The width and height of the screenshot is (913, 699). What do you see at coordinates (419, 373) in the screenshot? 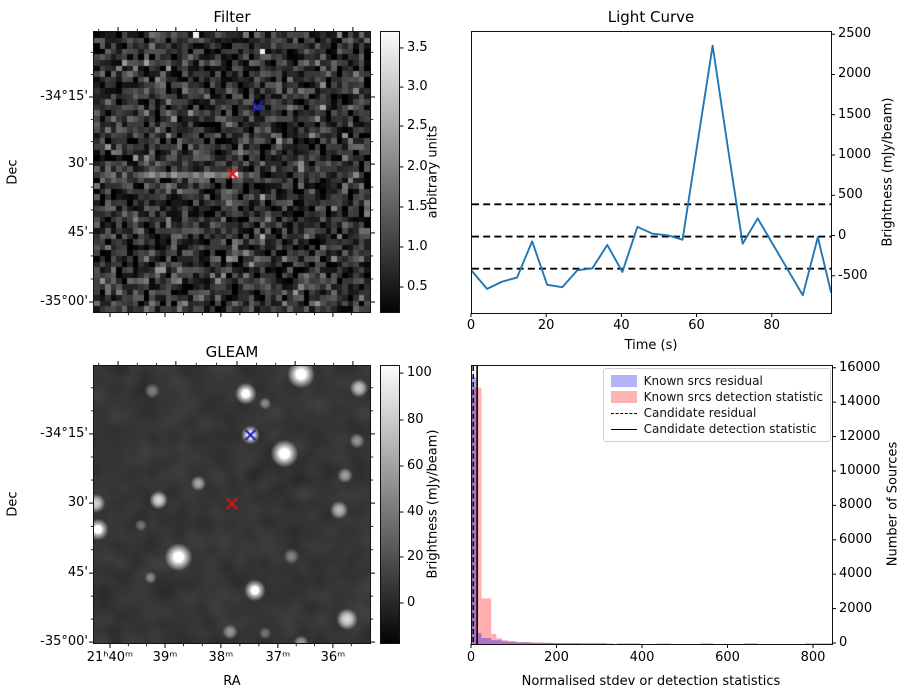
I see `tick-label: 100` at bounding box center [419, 373].